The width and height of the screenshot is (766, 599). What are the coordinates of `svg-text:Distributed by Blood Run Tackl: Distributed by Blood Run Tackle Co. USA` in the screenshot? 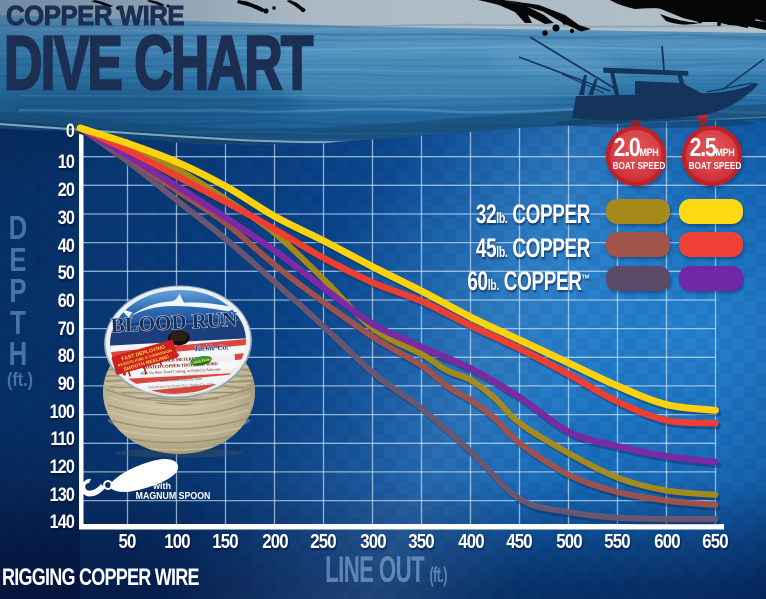 It's located at (181, 385).